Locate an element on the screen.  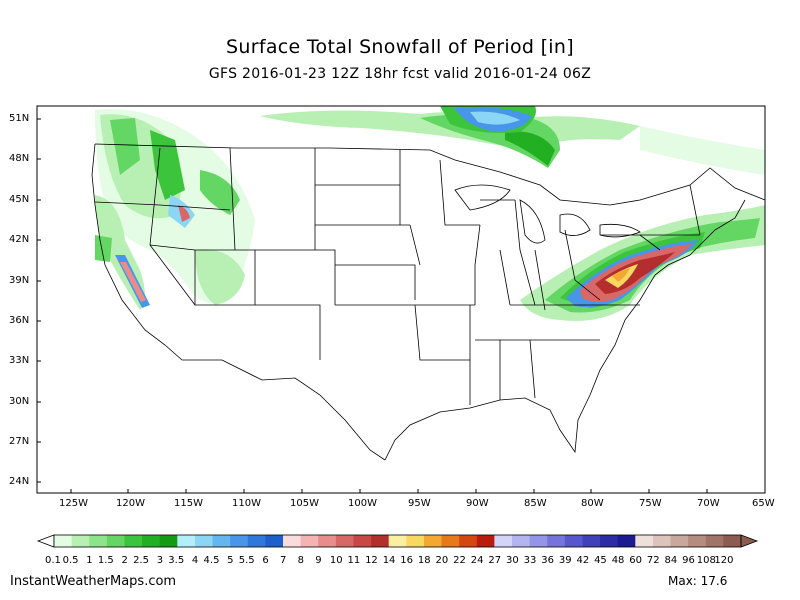
legend-label: 24 is located at coordinates (477, 560).